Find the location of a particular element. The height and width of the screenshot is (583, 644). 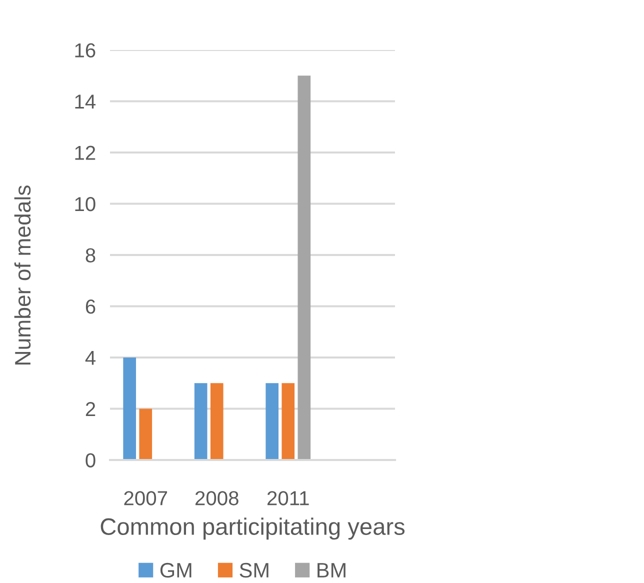

legend-label: SM is located at coordinates (254, 570).